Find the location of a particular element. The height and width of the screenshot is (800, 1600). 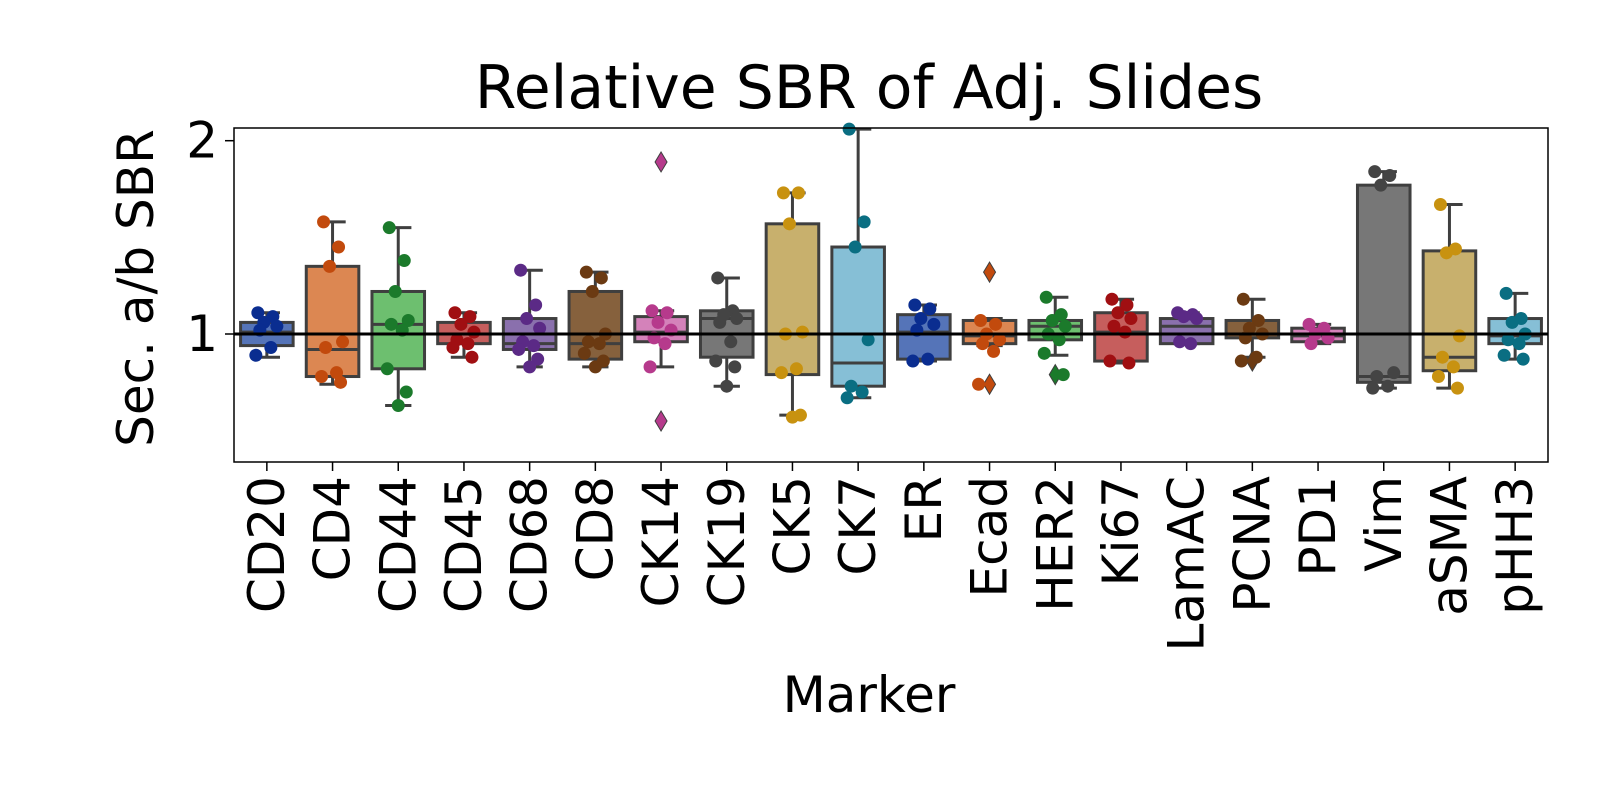

x-tick-label: ER is located at coordinates (924, 509).